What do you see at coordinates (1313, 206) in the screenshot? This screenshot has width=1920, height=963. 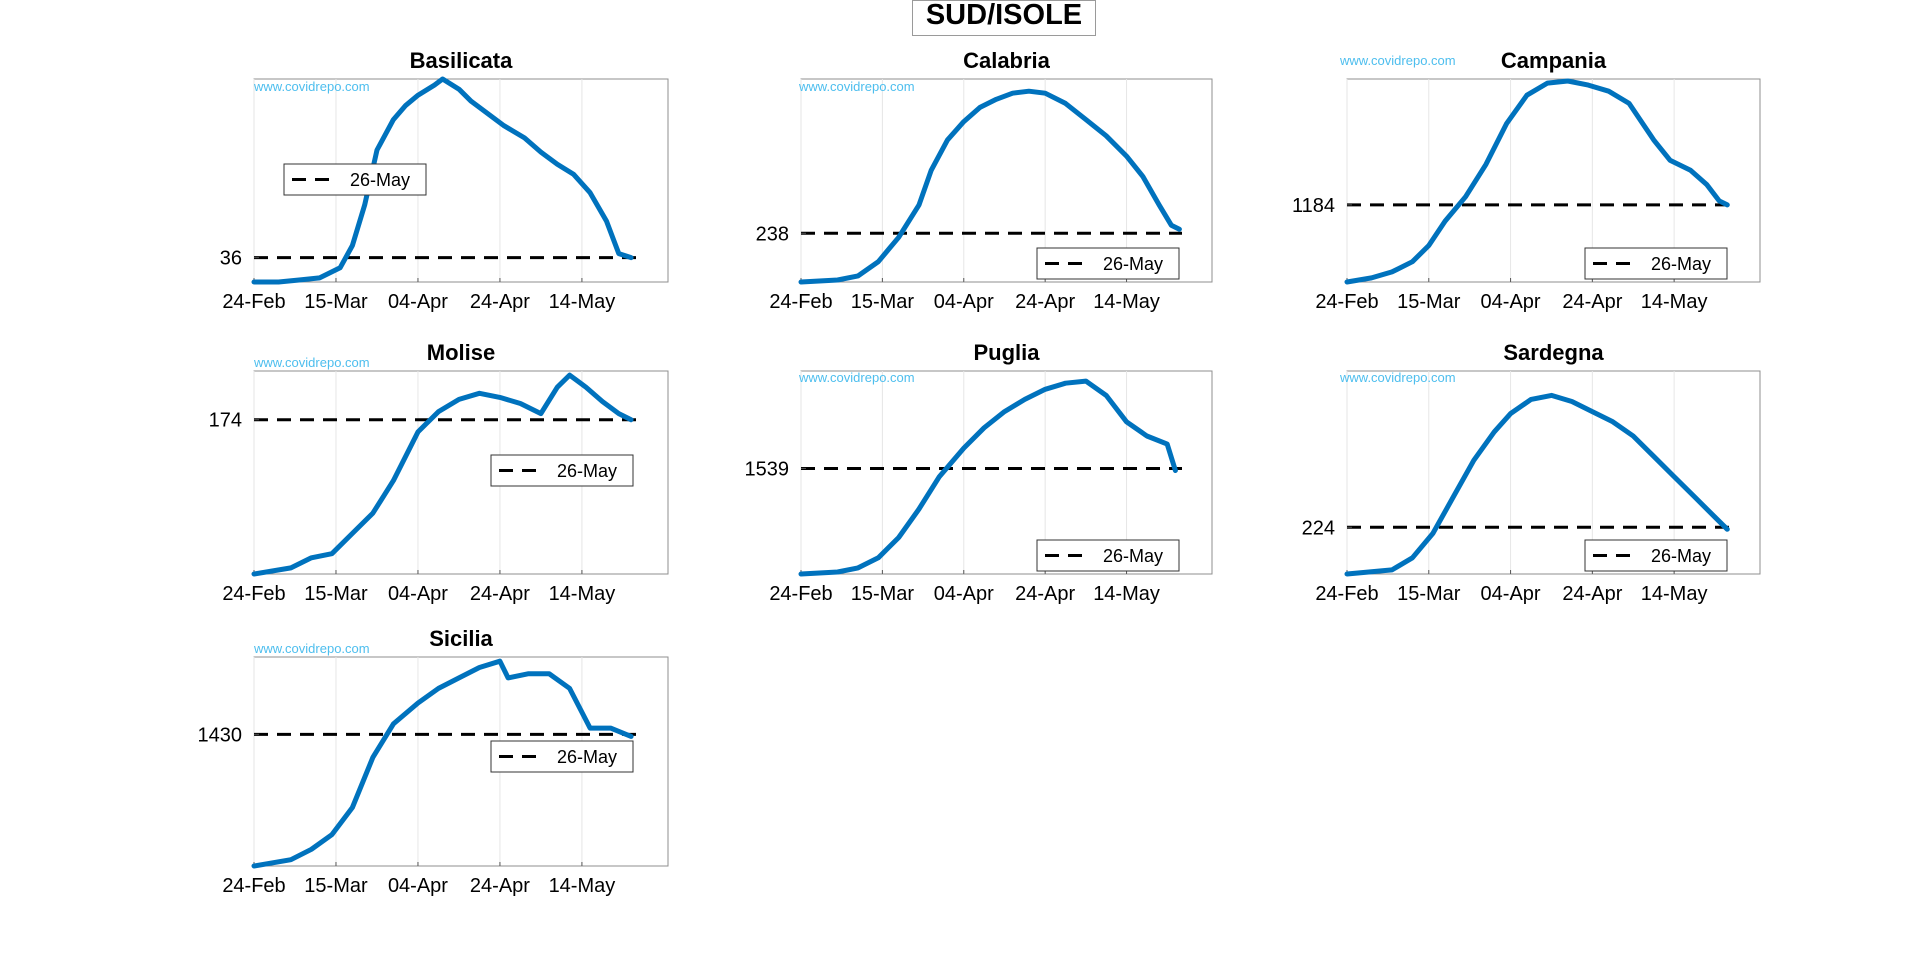 I see `y-tick-label: 1184` at bounding box center [1313, 206].